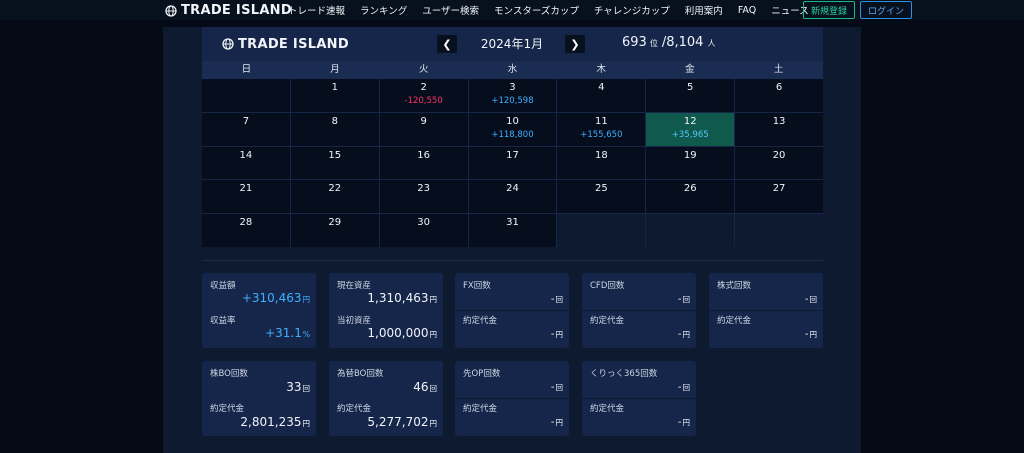  What do you see at coordinates (246, 230) in the screenshot?
I see `calendar-day-28: 28` at bounding box center [246, 230].